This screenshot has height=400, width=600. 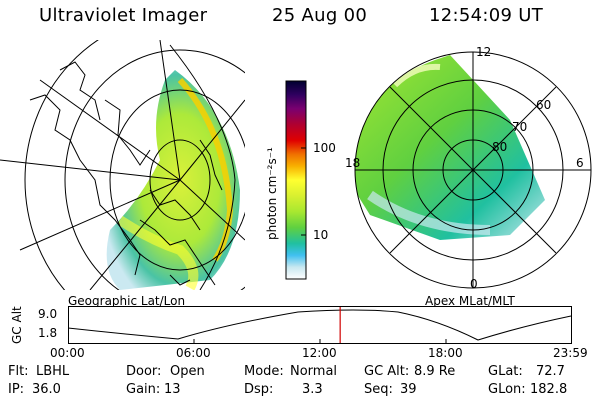 I want to click on glat-value: 72.7, so click(x=550, y=371).